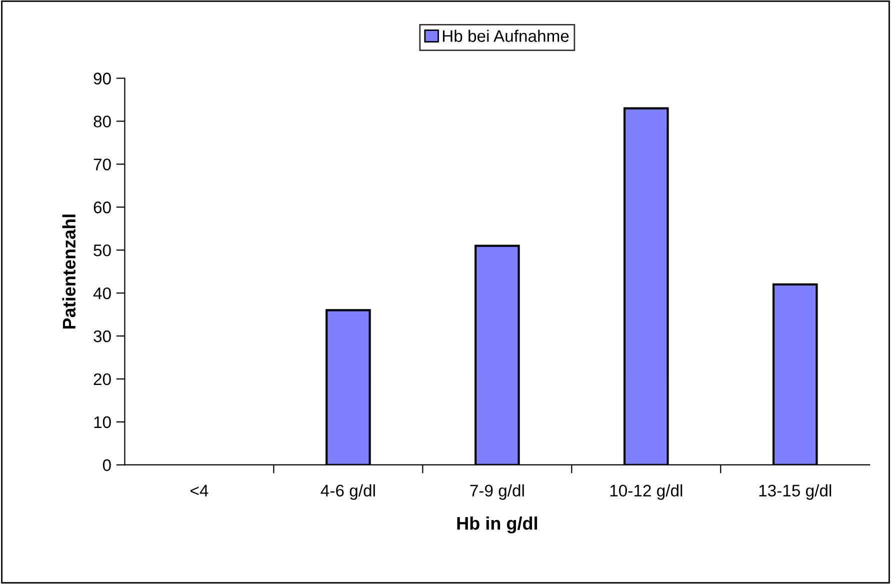  Describe the element at coordinates (69, 271) in the screenshot. I see `y-axis-title: Patientenzahl` at that location.